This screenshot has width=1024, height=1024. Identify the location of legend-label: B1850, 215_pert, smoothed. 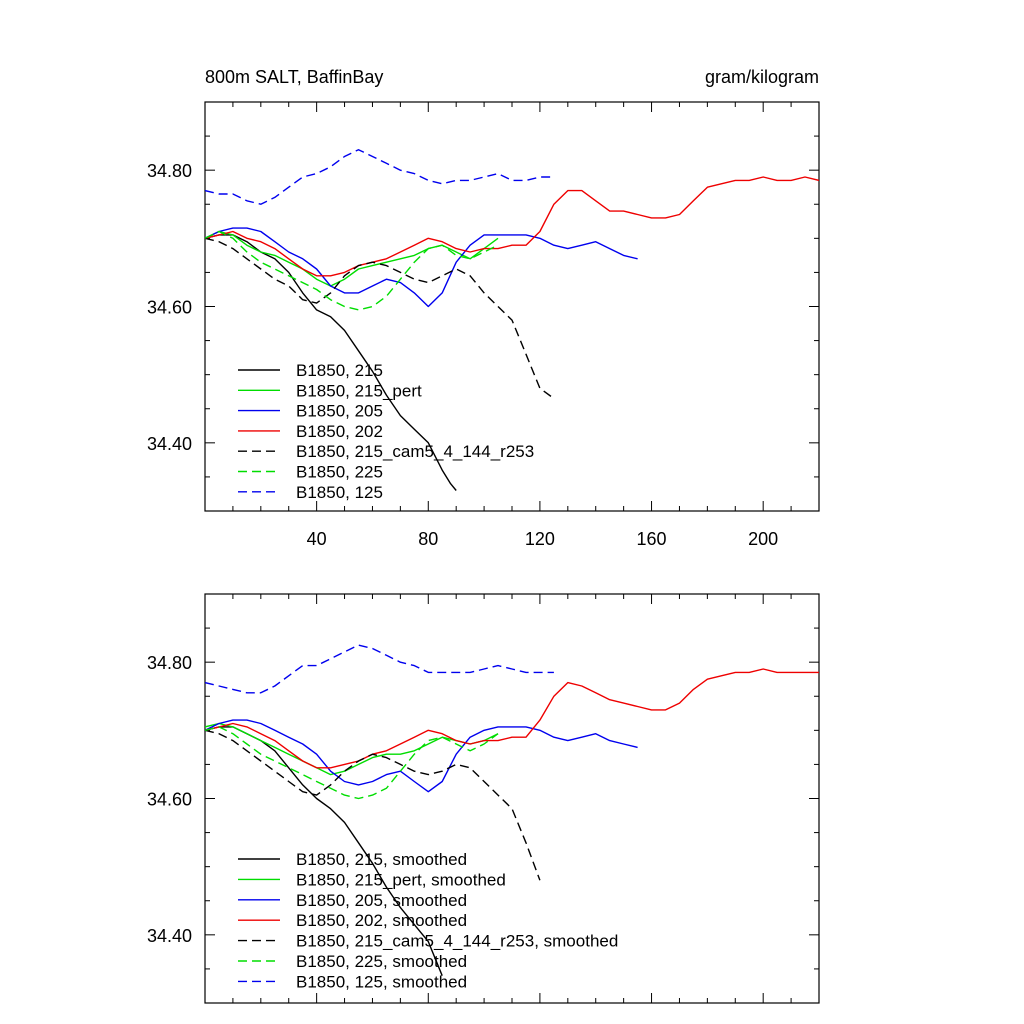
(401, 879).